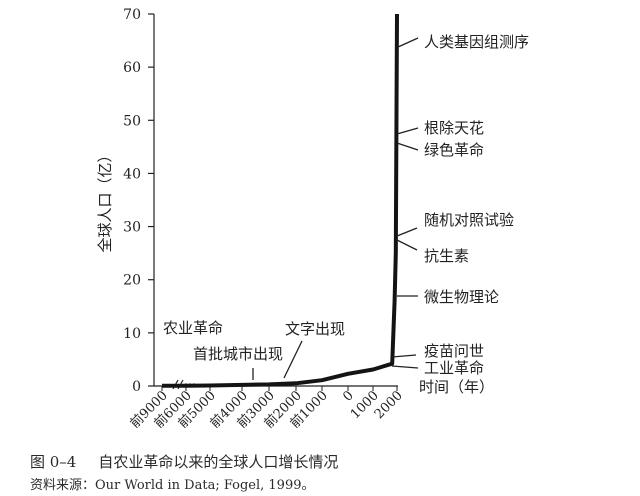  What do you see at coordinates (132, 281) in the screenshot?
I see `y-tick-label: 20` at bounding box center [132, 281].